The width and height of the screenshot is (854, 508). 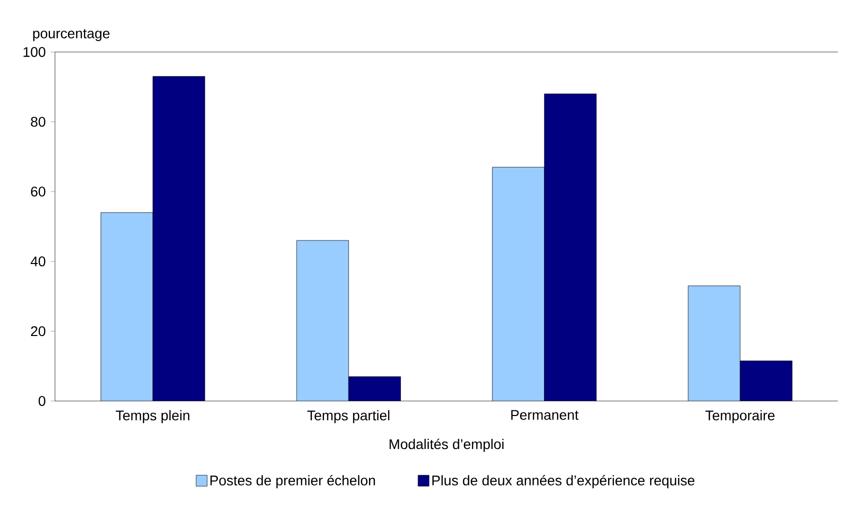 What do you see at coordinates (38, 191) in the screenshot?
I see `y-tick-label: 60` at bounding box center [38, 191].